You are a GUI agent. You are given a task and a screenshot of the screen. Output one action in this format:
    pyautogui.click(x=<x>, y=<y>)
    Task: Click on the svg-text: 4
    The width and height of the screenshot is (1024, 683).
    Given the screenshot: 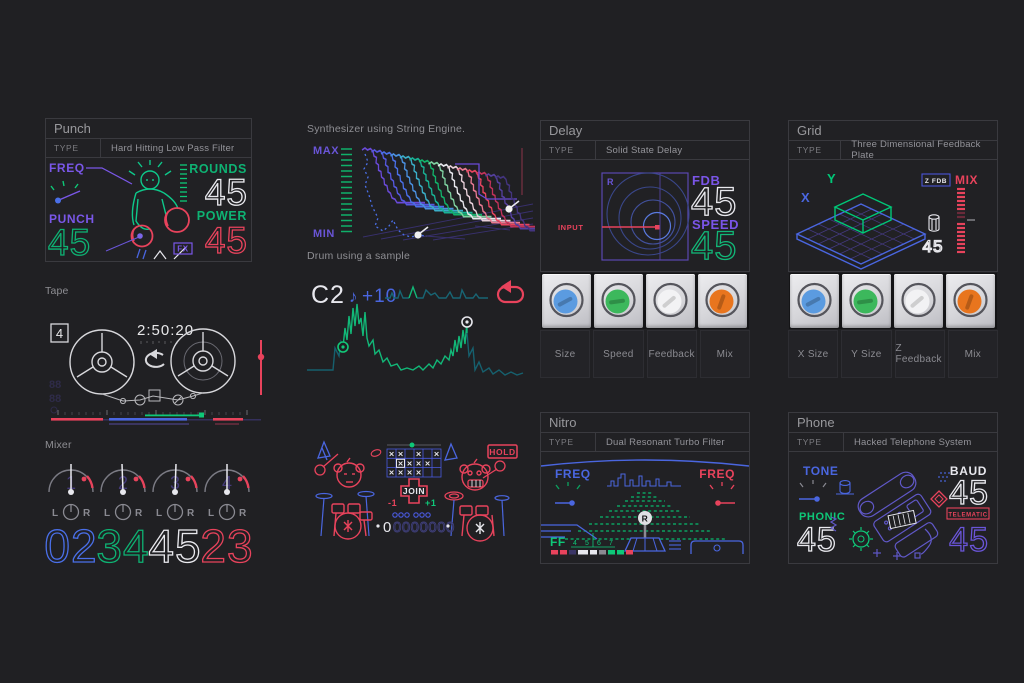 What is the action you would take?
    pyautogui.click(x=59, y=333)
    